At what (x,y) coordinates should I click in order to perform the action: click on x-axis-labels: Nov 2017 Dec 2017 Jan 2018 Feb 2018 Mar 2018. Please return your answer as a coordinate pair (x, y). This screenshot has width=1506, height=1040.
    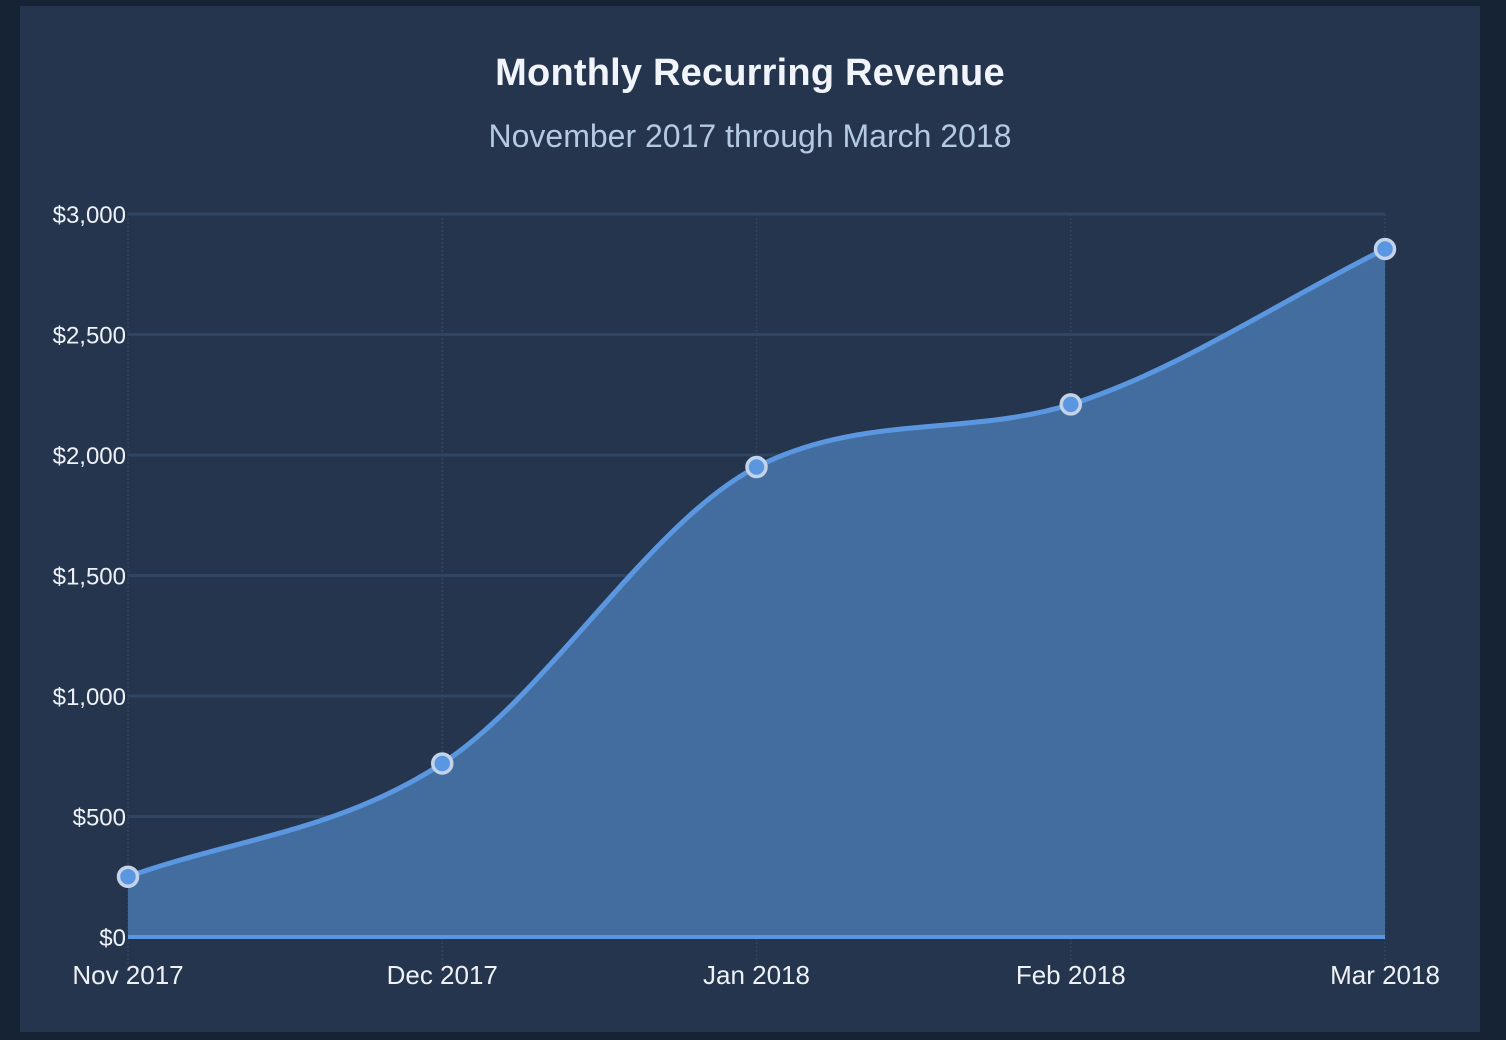
    Looking at the image, I should click on (756, 975).